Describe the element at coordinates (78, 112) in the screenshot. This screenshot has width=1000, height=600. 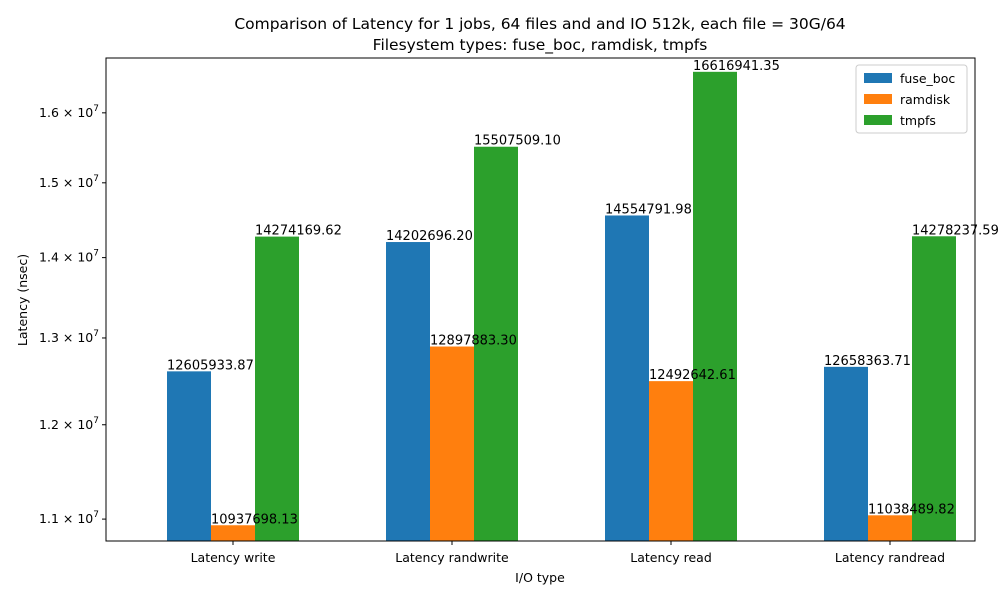
I see `y-tick-base-5: × 10` at that location.